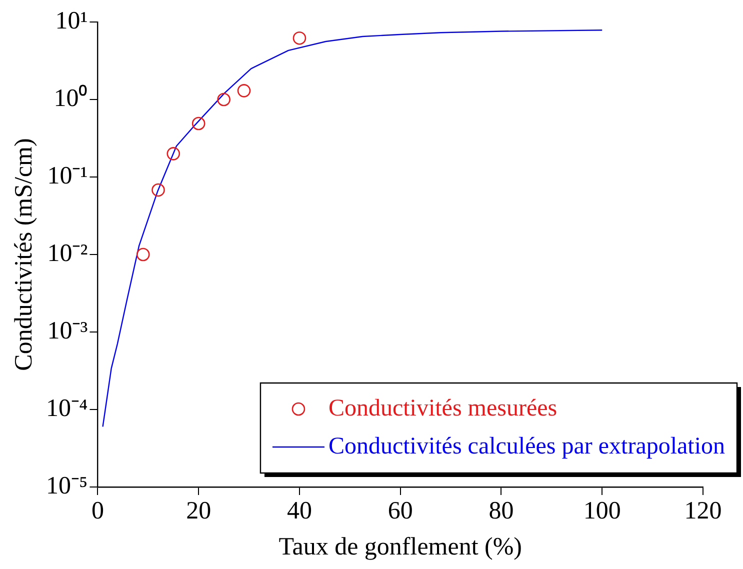  I want to click on y-tick-label: 10⁰, so click(71, 98).